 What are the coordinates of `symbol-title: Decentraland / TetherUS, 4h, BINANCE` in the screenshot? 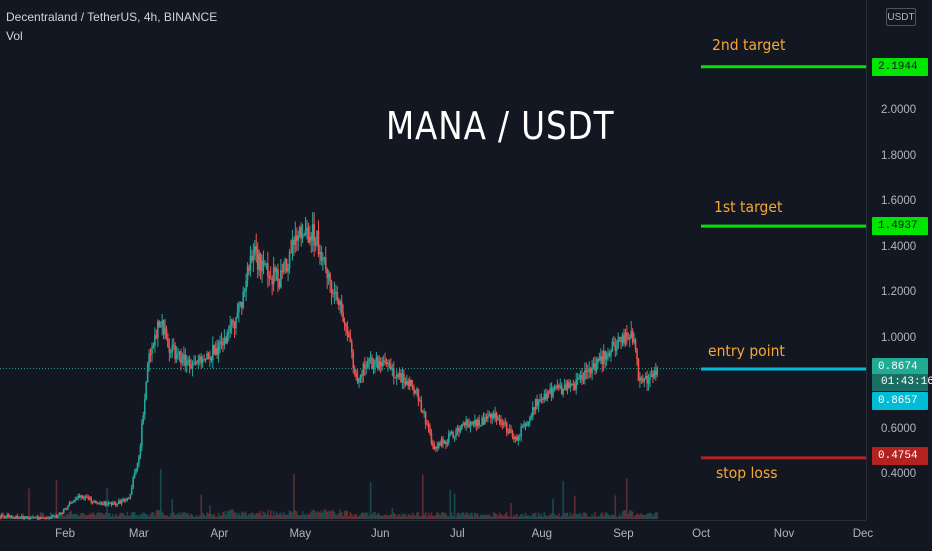 It's located at (112, 17).